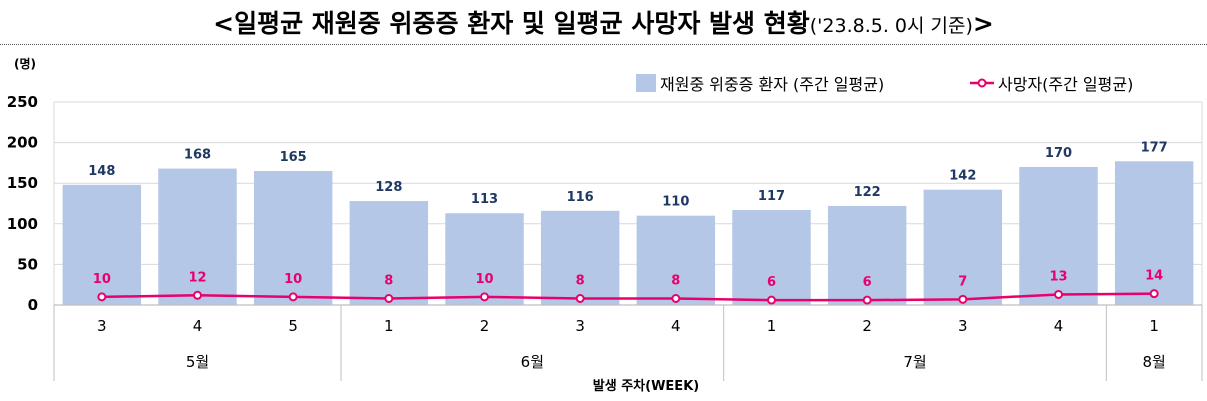 This screenshot has height=401, width=1207. I want to click on month-label: 7월, so click(914, 362).